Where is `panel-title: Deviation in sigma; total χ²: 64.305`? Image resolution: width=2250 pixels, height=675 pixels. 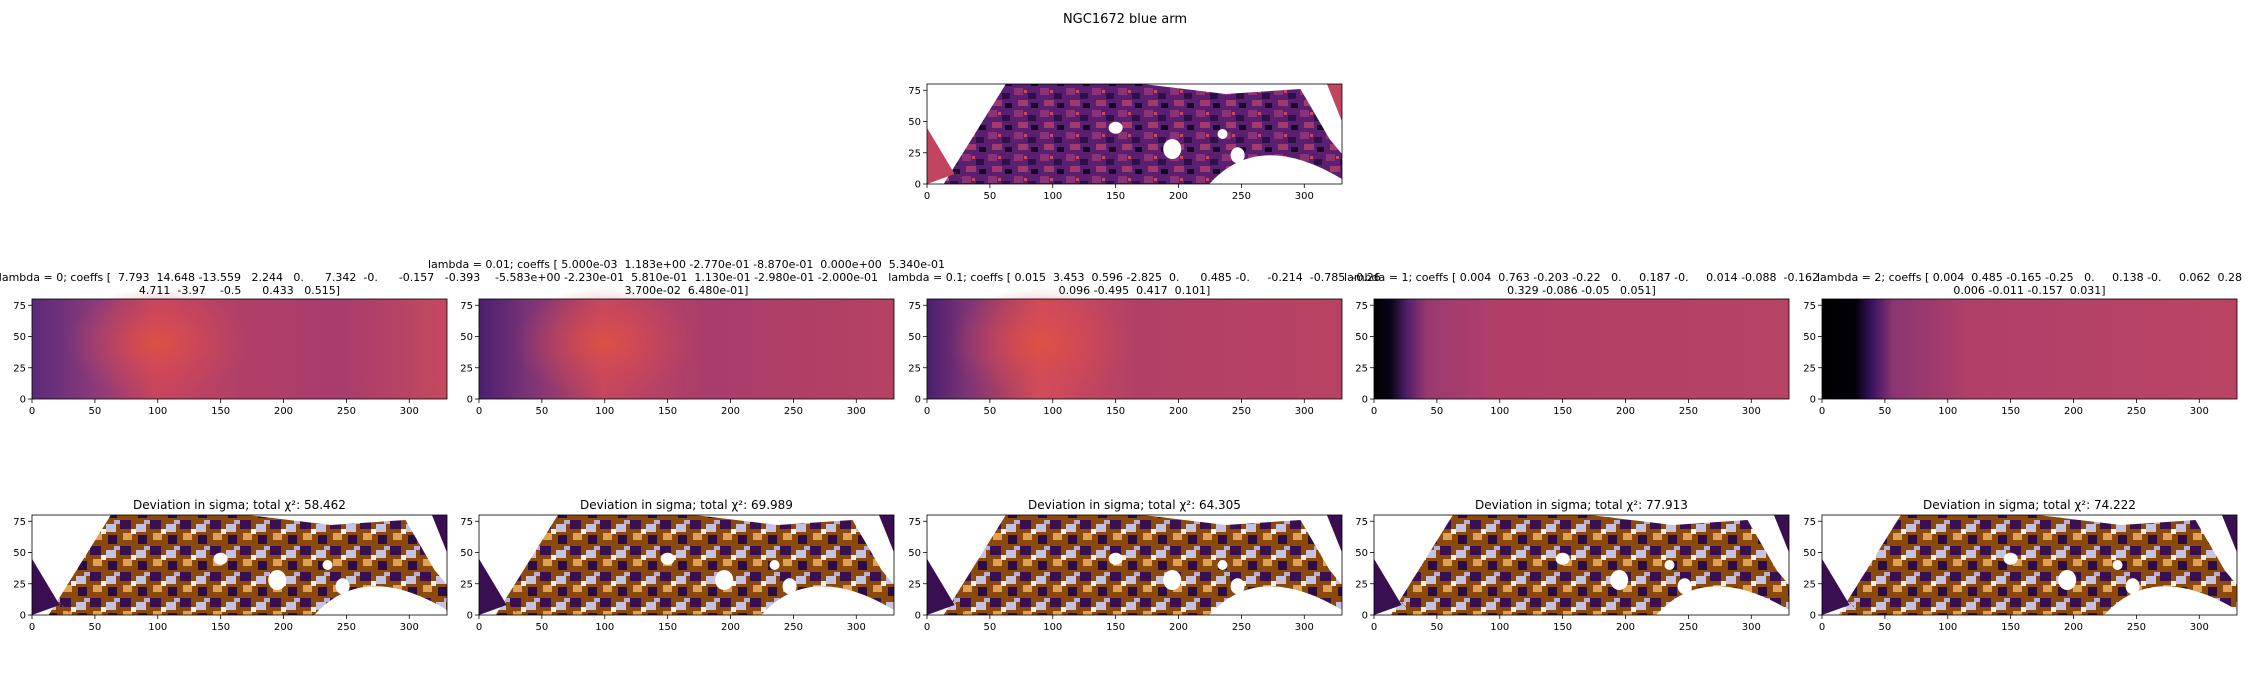
panel-title: Deviation in sigma; total χ²: 64.305 is located at coordinates (1134, 505).